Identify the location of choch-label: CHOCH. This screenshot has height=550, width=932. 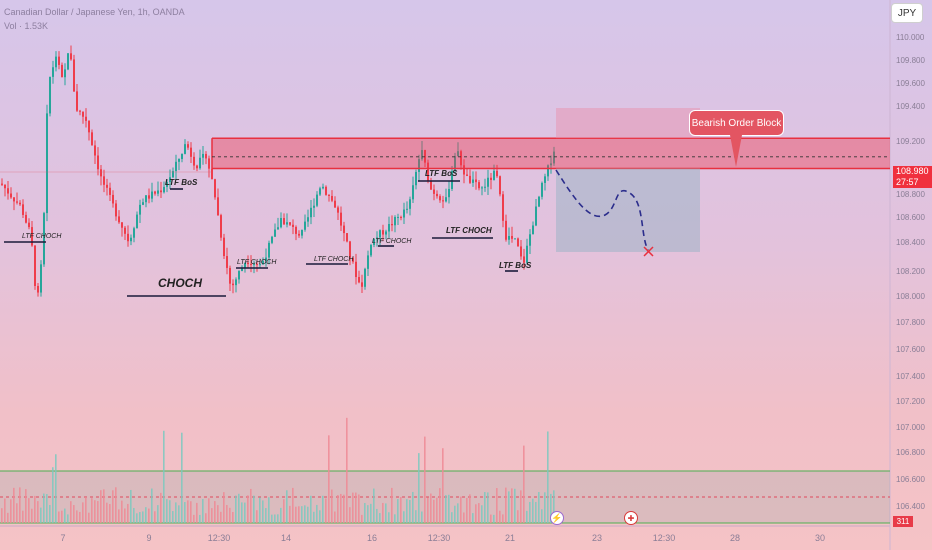
(180, 283).